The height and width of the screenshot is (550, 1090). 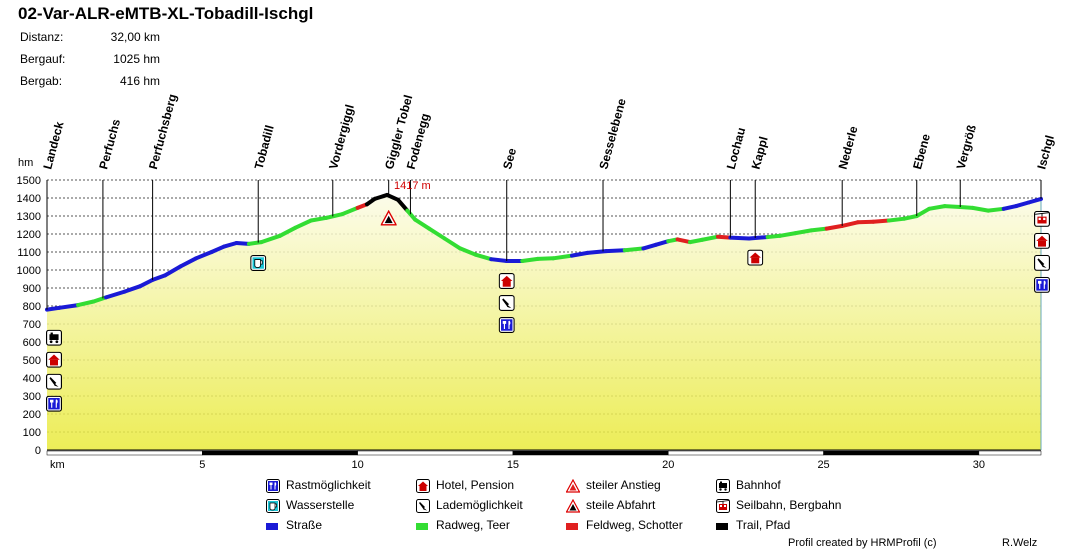 I want to click on y-tick-label: 600, so click(x=32, y=343).